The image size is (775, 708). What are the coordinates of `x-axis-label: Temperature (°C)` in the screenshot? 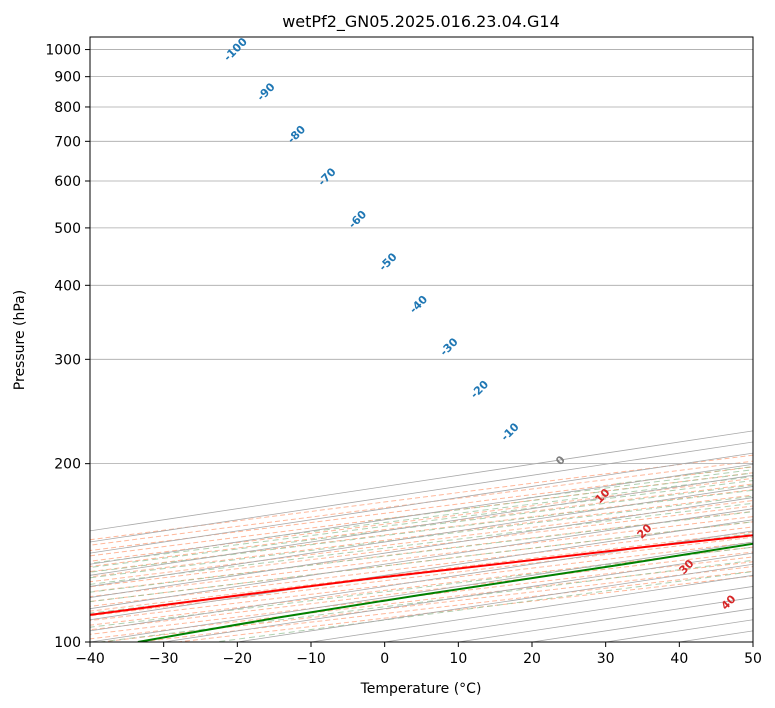 It's located at (421, 689).